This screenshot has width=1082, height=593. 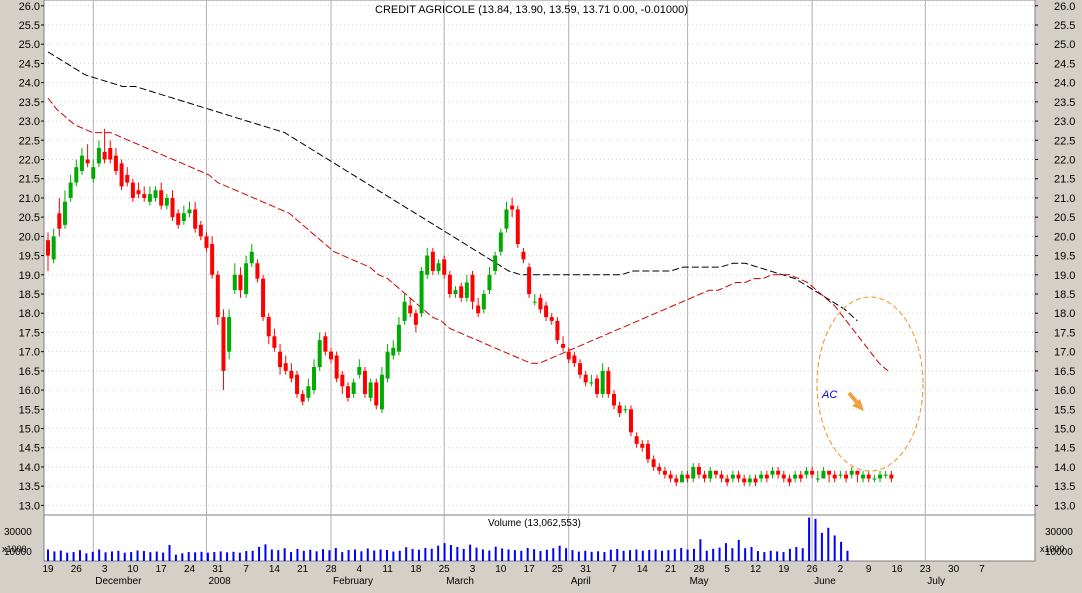 What do you see at coordinates (133, 569) in the screenshot?
I see `x-day-label: 10` at bounding box center [133, 569].